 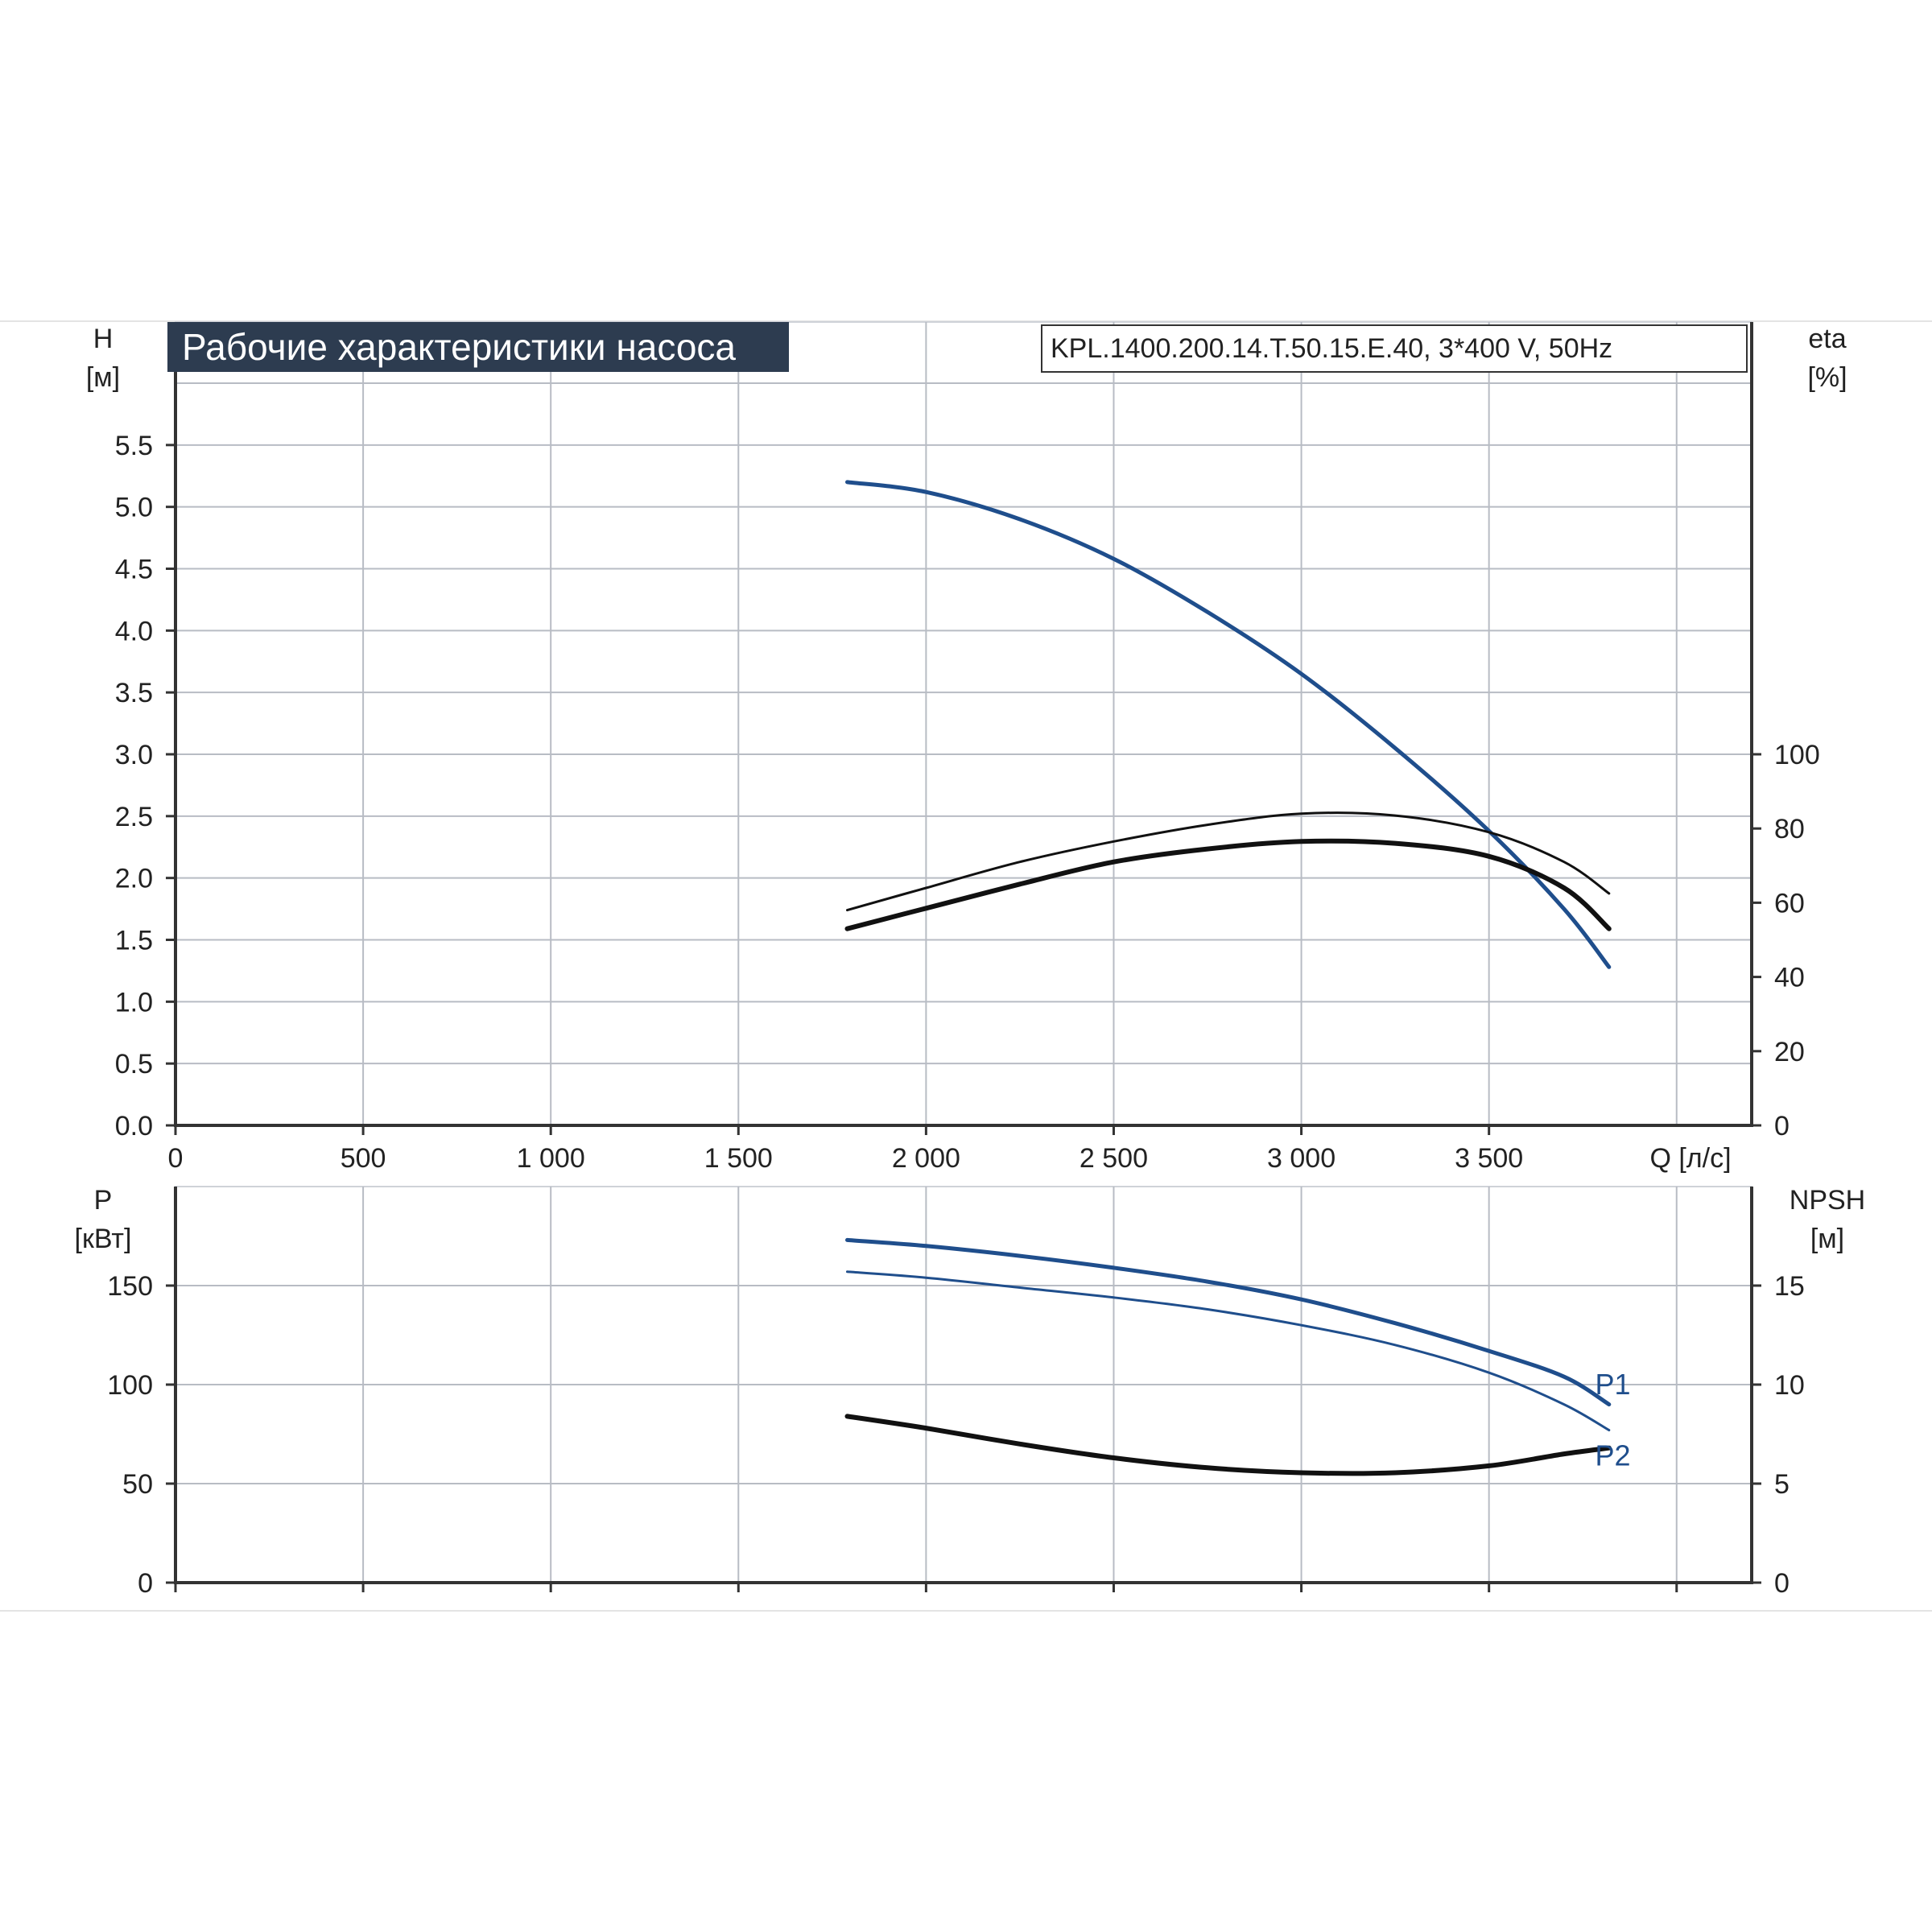 What do you see at coordinates (966, 1611) in the screenshot?
I see `frame-bottom-rule` at bounding box center [966, 1611].